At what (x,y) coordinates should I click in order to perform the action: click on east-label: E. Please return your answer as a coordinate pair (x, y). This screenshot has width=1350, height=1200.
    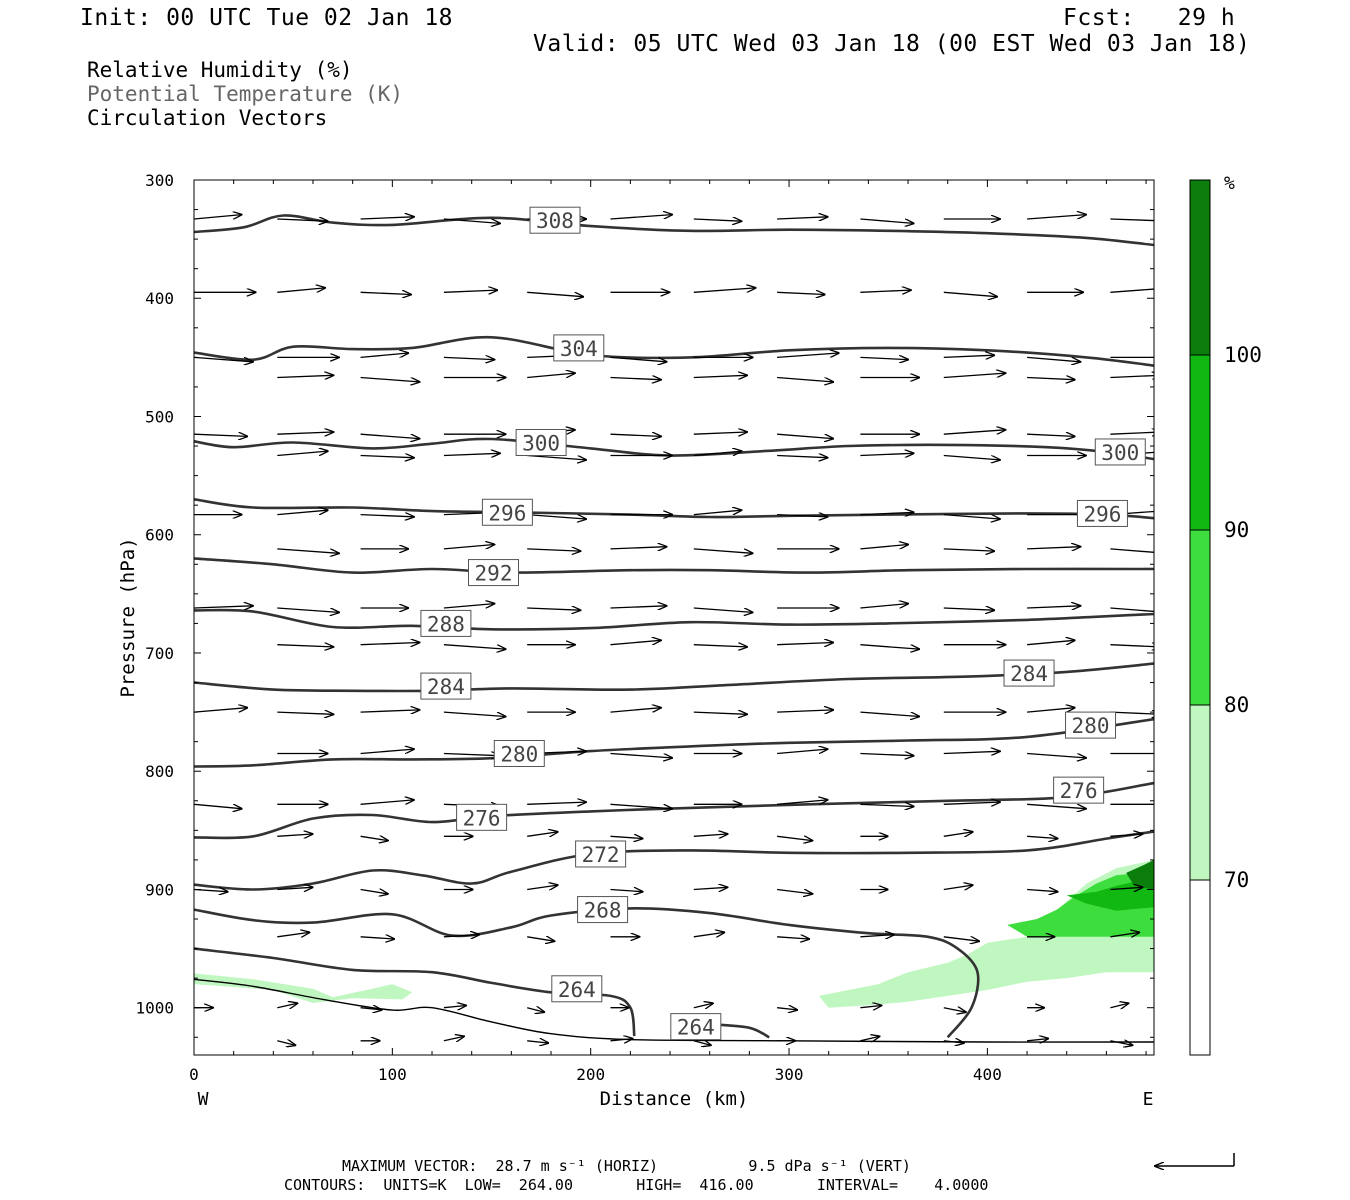
    Looking at the image, I should click on (1148, 1099).